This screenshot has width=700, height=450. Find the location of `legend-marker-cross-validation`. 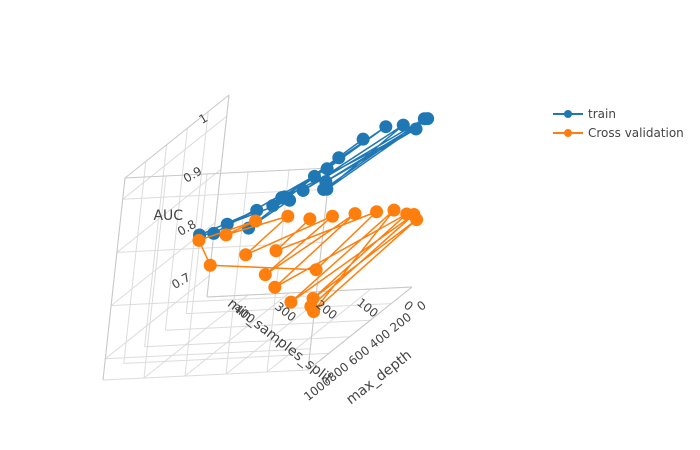

legend-marker-cross-validation is located at coordinates (568, 133).